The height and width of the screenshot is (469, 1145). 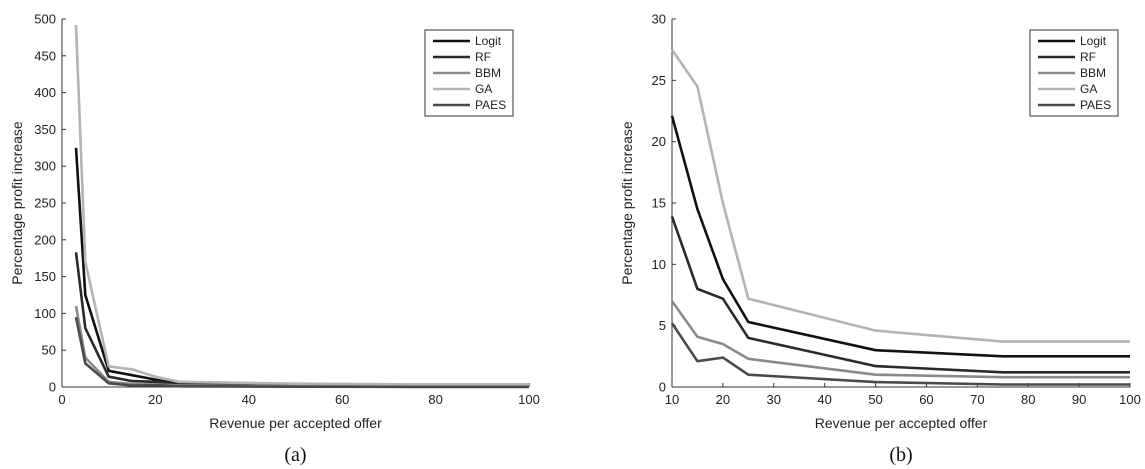 I want to click on y-tick-label: 10, so click(x=659, y=264).